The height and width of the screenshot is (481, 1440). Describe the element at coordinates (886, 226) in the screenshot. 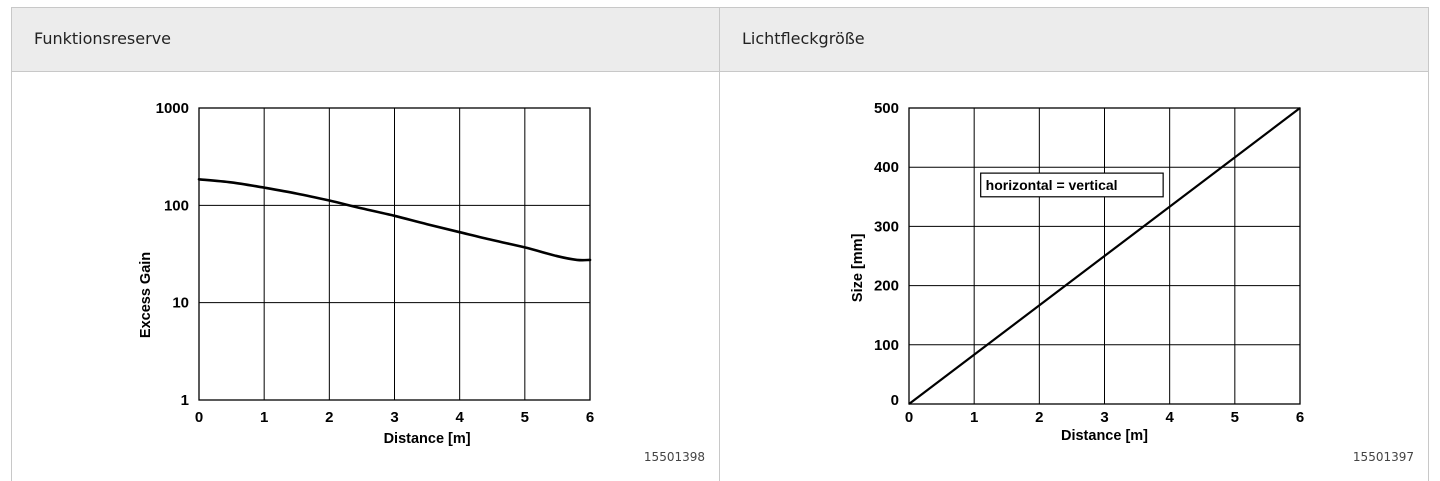

I see `y-tick-label: 300` at that location.